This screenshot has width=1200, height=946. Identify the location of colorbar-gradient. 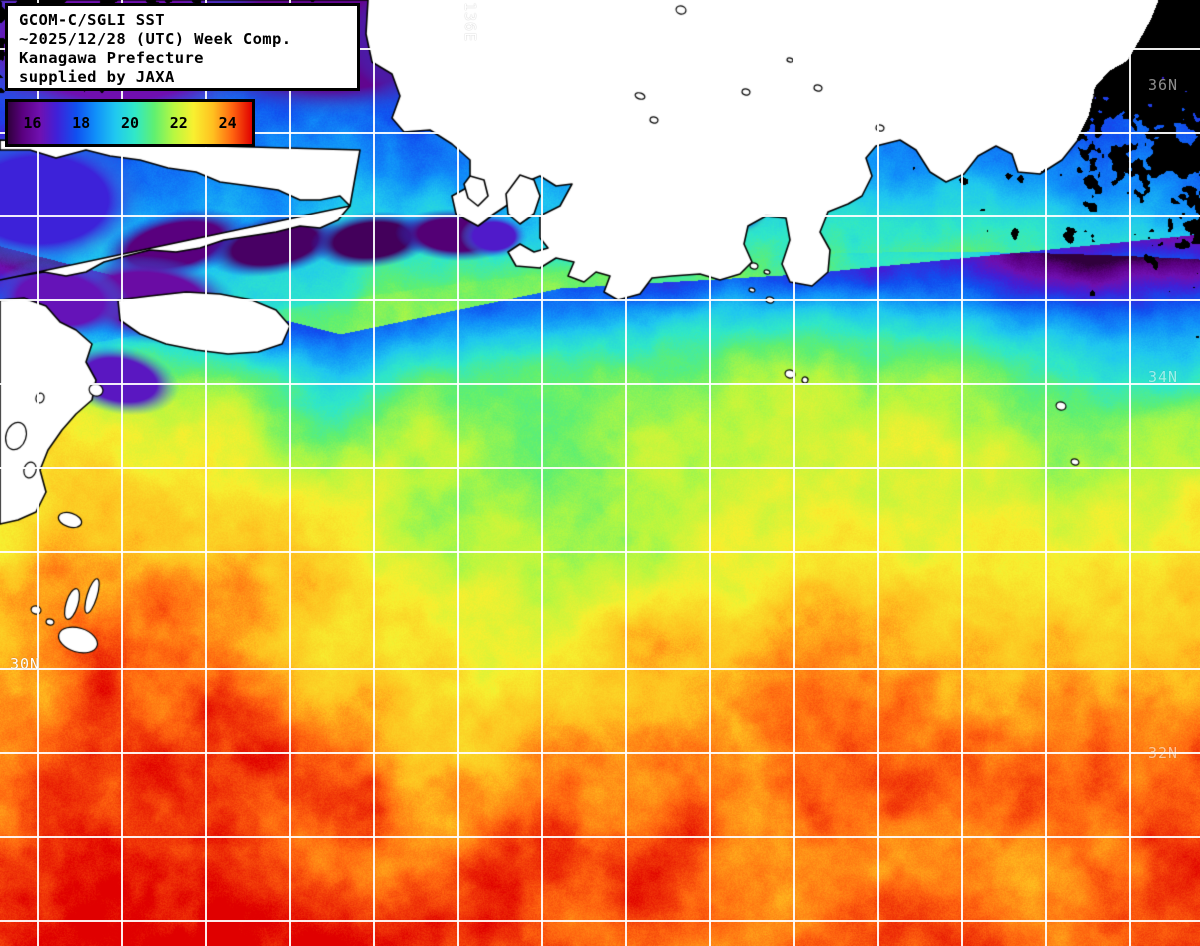
(130, 123).